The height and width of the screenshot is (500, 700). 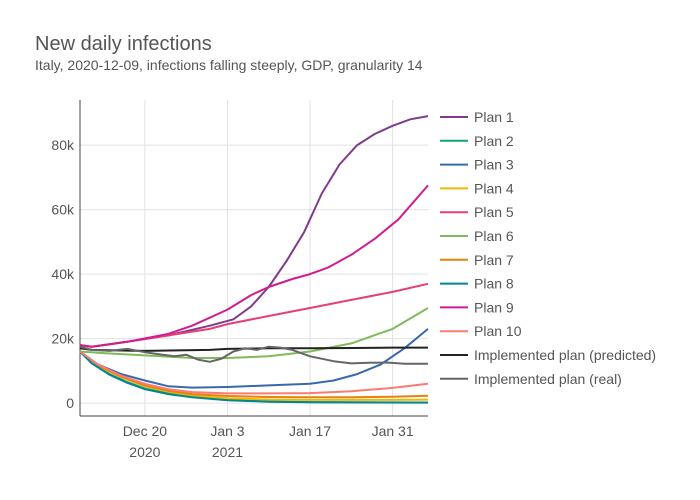 What do you see at coordinates (70, 403) in the screenshot?
I see `y-tick-label: 0` at bounding box center [70, 403].